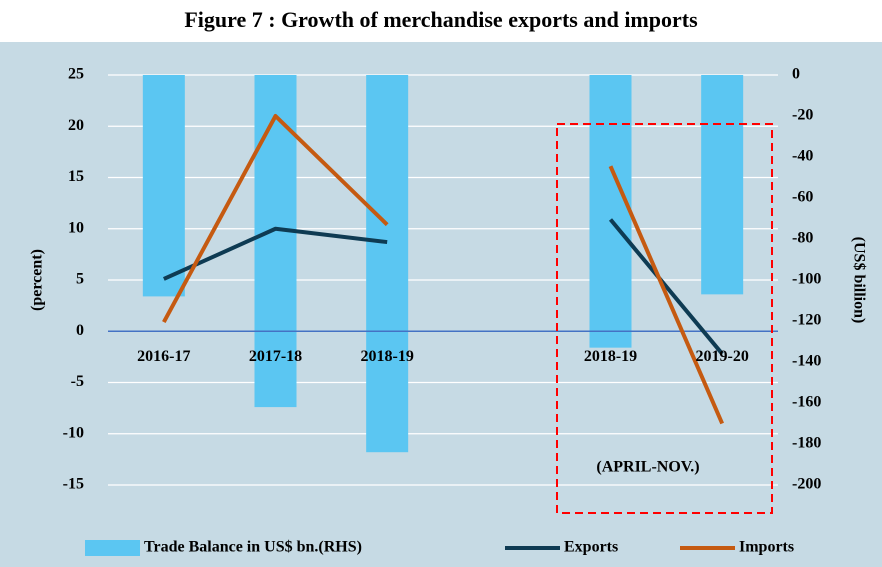 The height and width of the screenshot is (567, 882). I want to click on y-tick-label: 15, so click(76, 176).